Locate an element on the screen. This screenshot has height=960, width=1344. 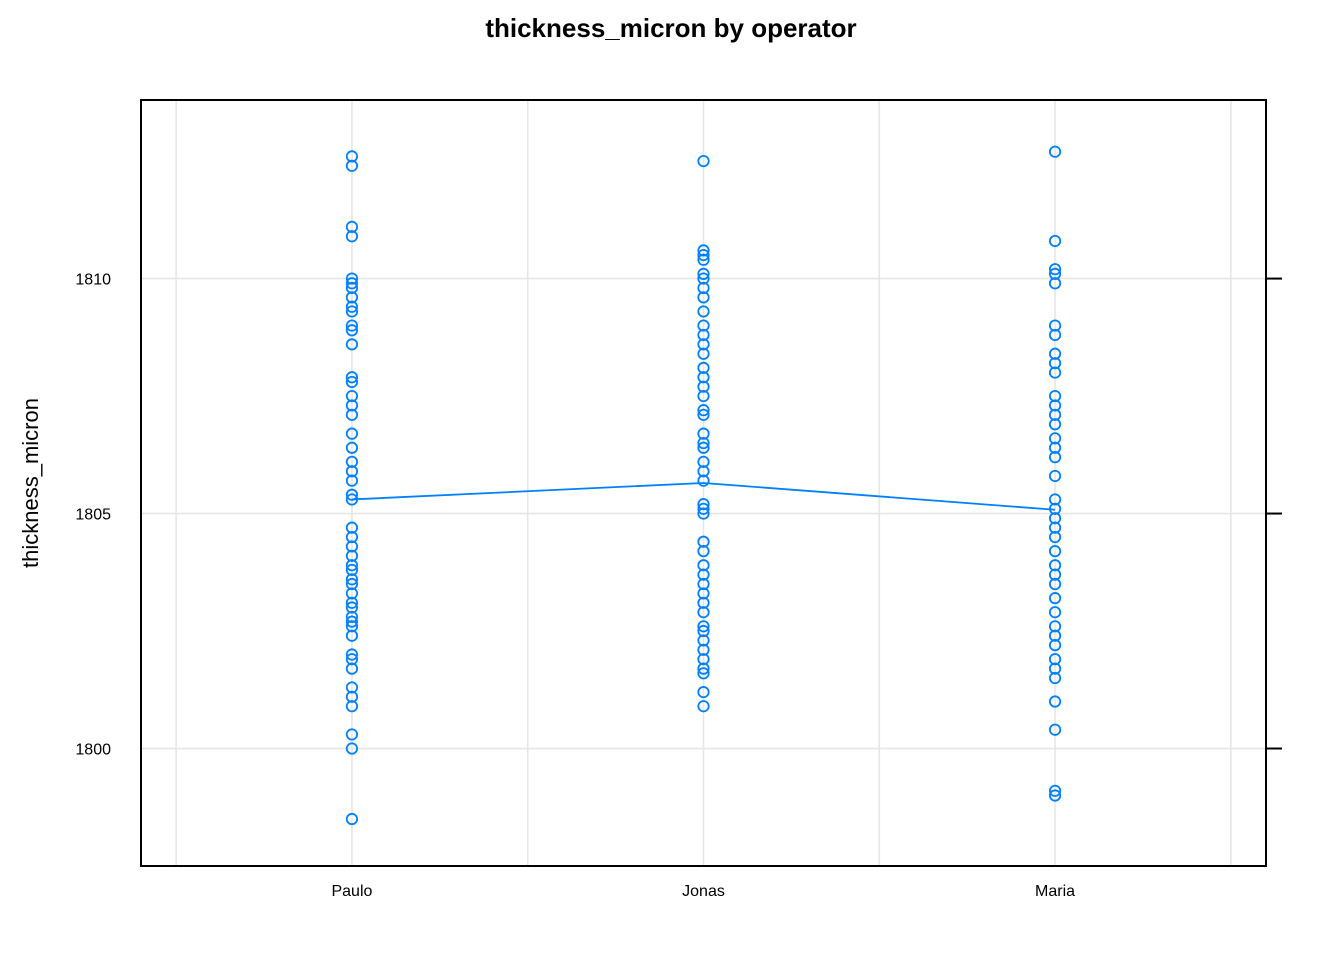
x-tick-label: Jonas is located at coordinates (703, 891).